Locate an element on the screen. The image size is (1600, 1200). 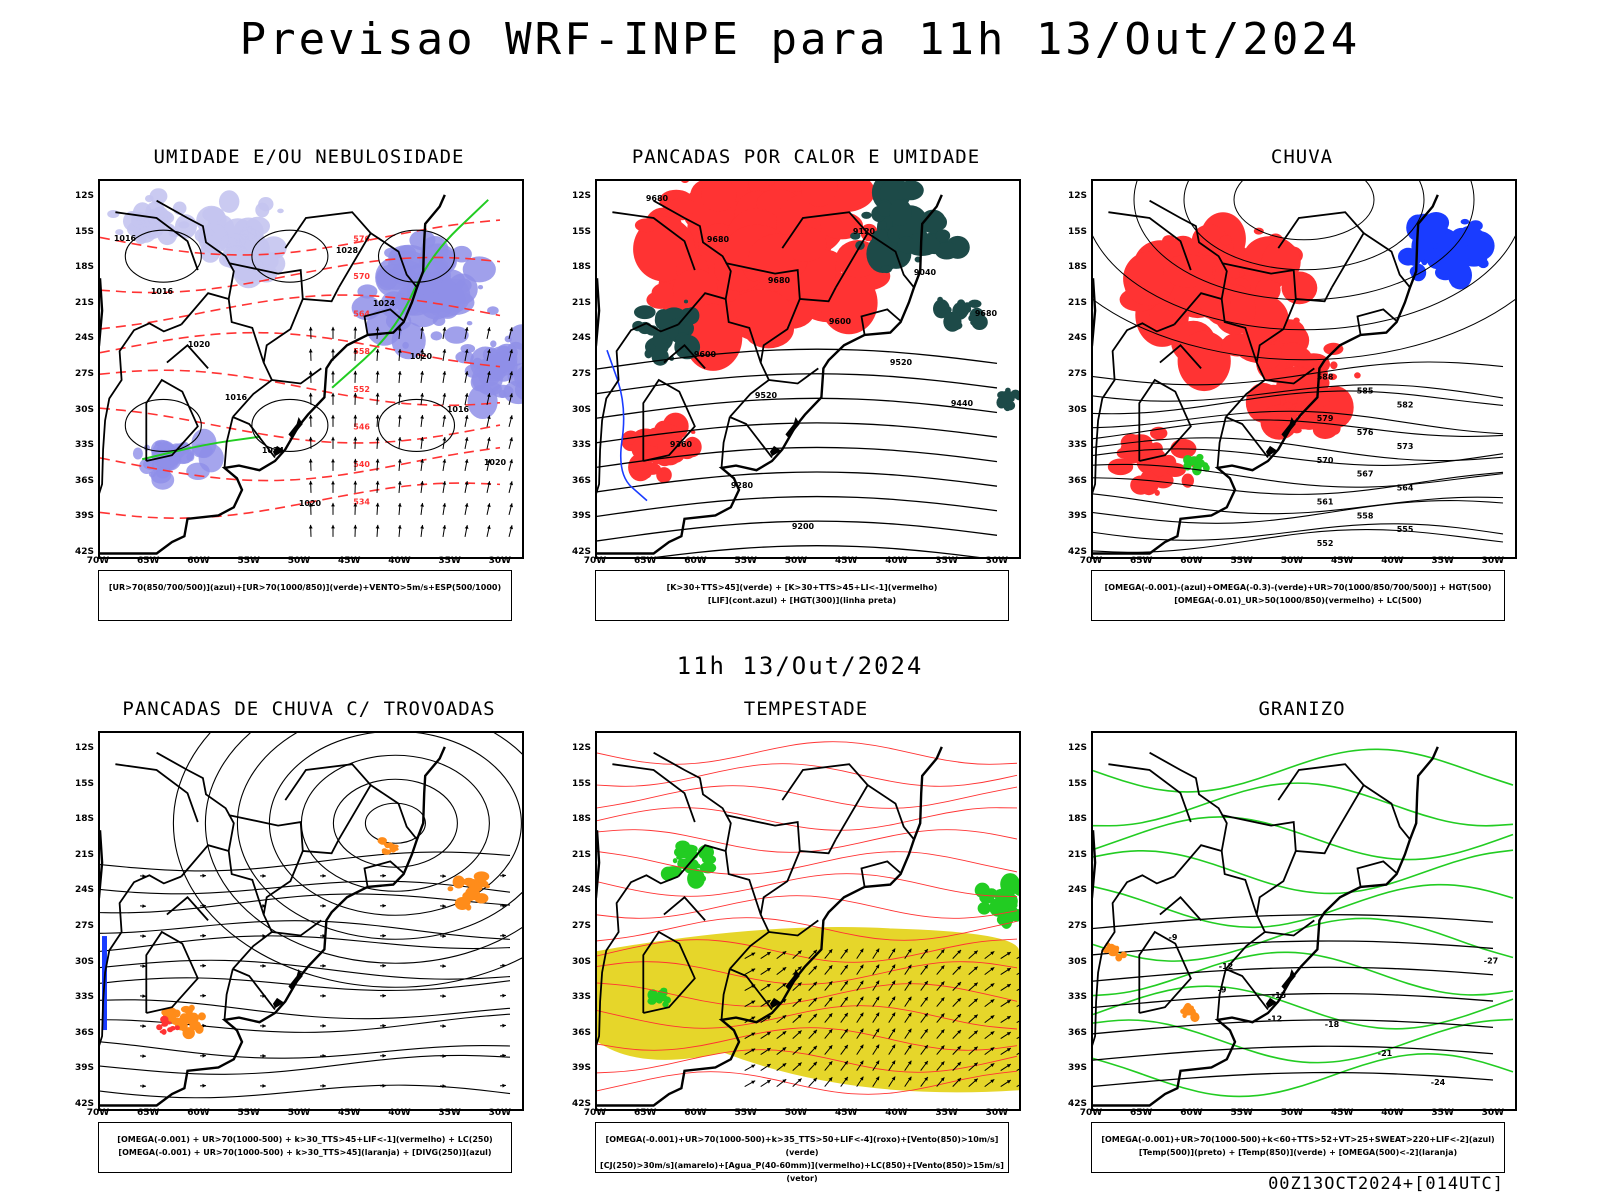
temp500-contour is located at coordinates (1293, 1079).